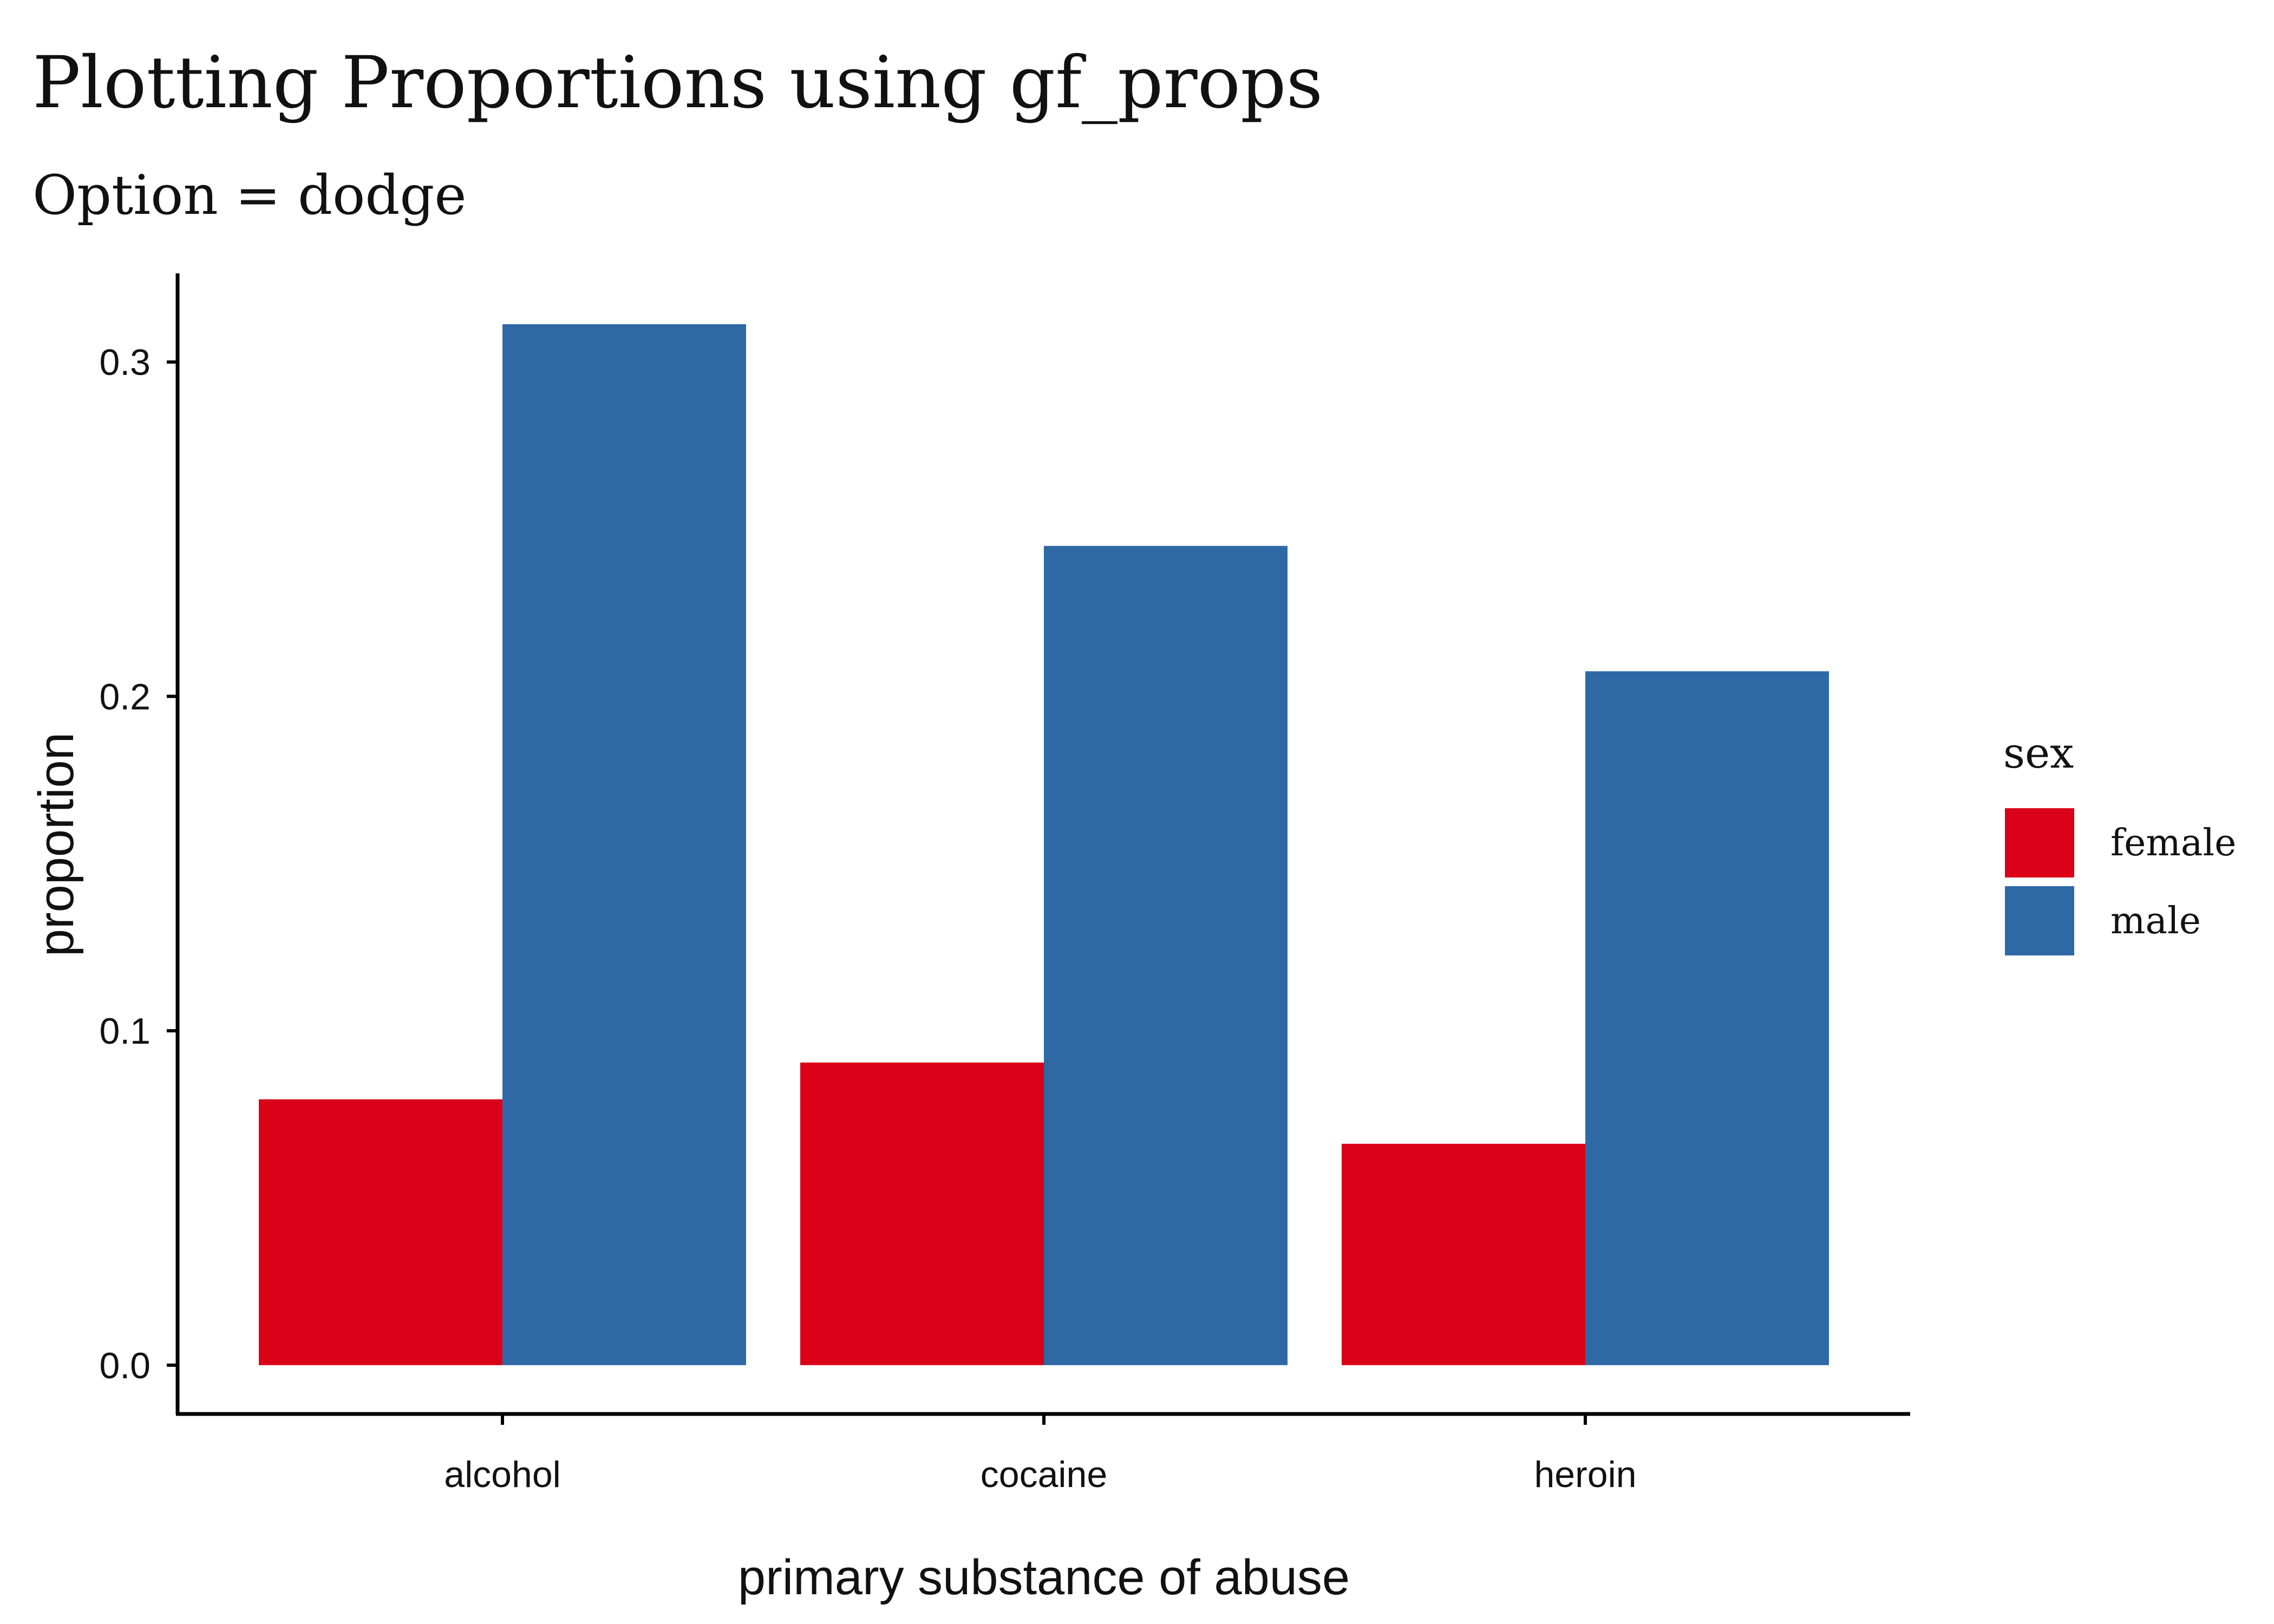 The height and width of the screenshot is (1624, 2274). Describe the element at coordinates (139, 864) in the screenshot. I see `y-axis-ticks: 0.0 0.1 0.2 0.3` at that location.